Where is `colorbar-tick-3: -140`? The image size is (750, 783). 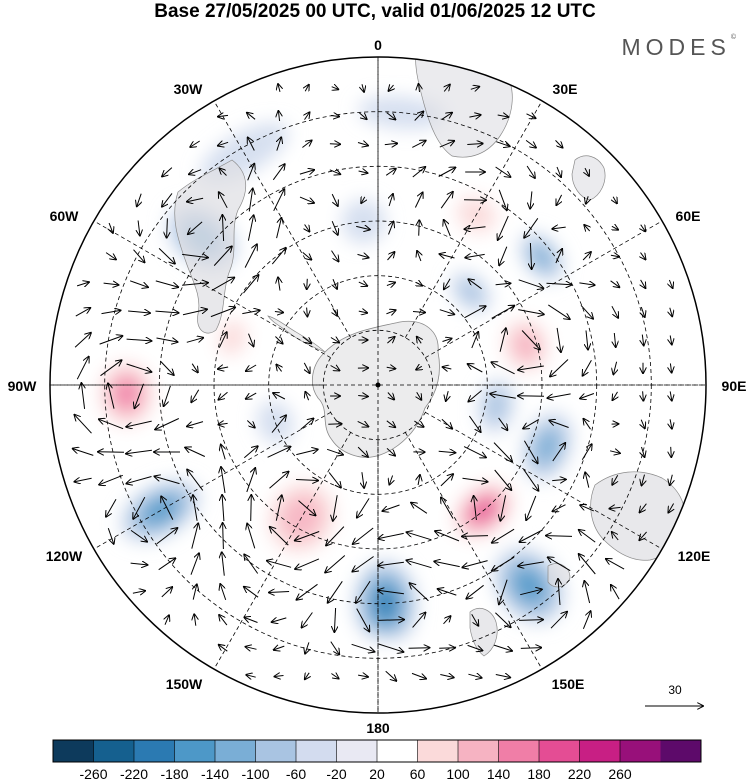
colorbar-tick-3: -140 is located at coordinates (215, 774).